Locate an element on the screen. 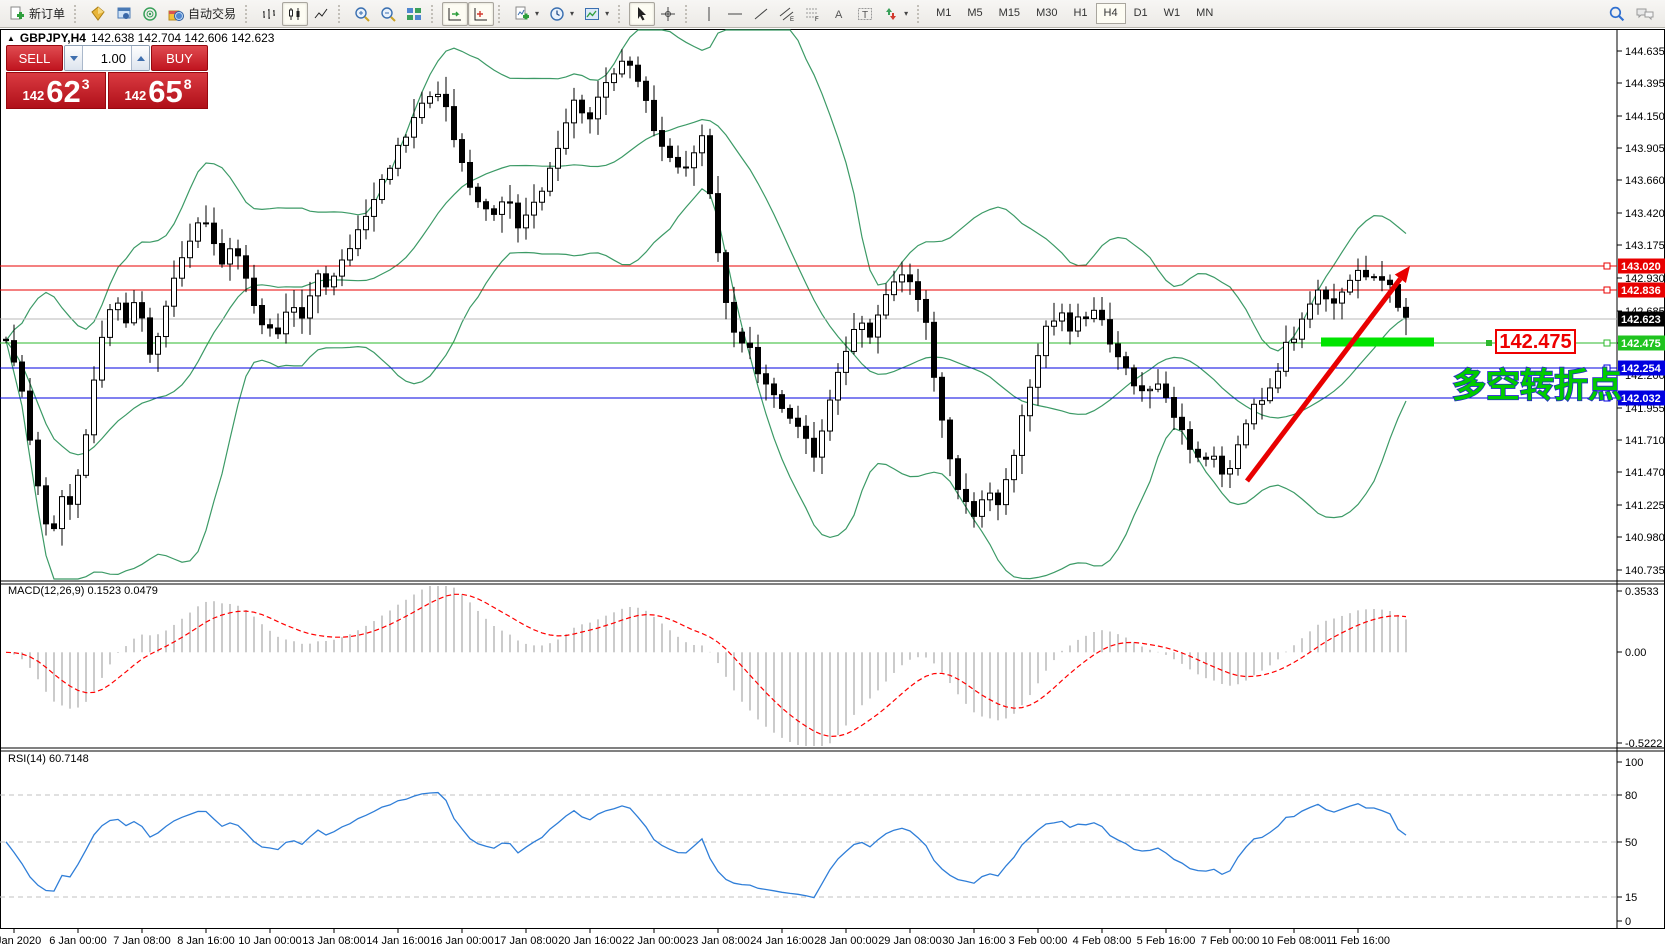  macd-axis-label: 0.00 is located at coordinates (1635, 653).